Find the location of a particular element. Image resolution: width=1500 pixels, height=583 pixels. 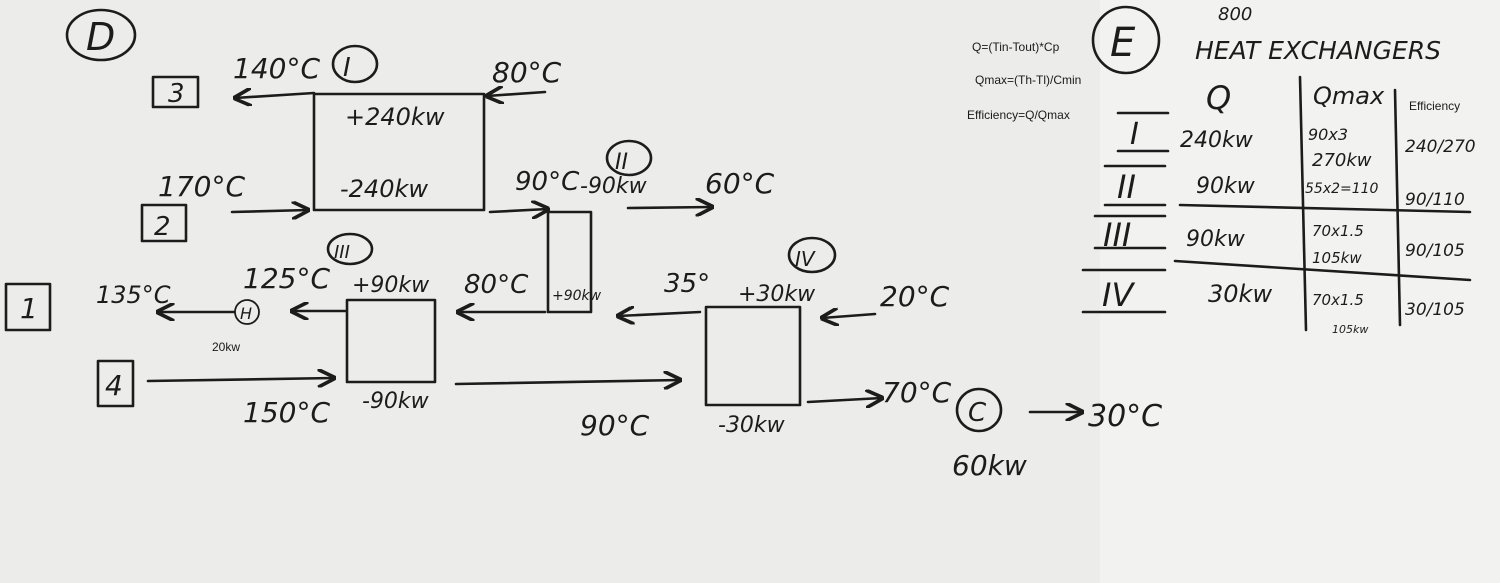

row-ii-q: 90kw is located at coordinates (1226, 186).